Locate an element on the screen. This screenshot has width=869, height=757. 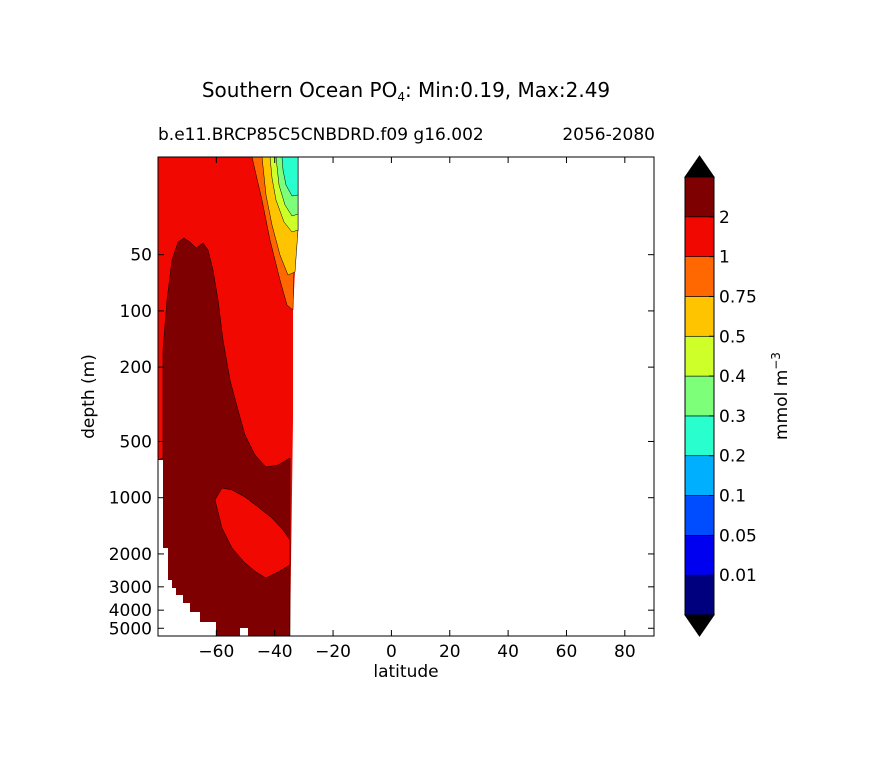
y-tick-label: 5000 is located at coordinates (130, 629).